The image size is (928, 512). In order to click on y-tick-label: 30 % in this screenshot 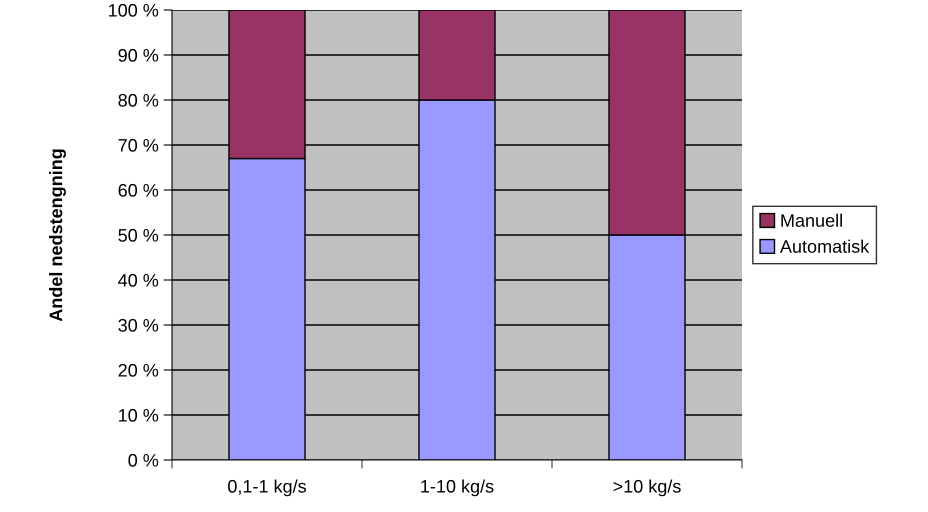, I will do `click(138, 325)`.